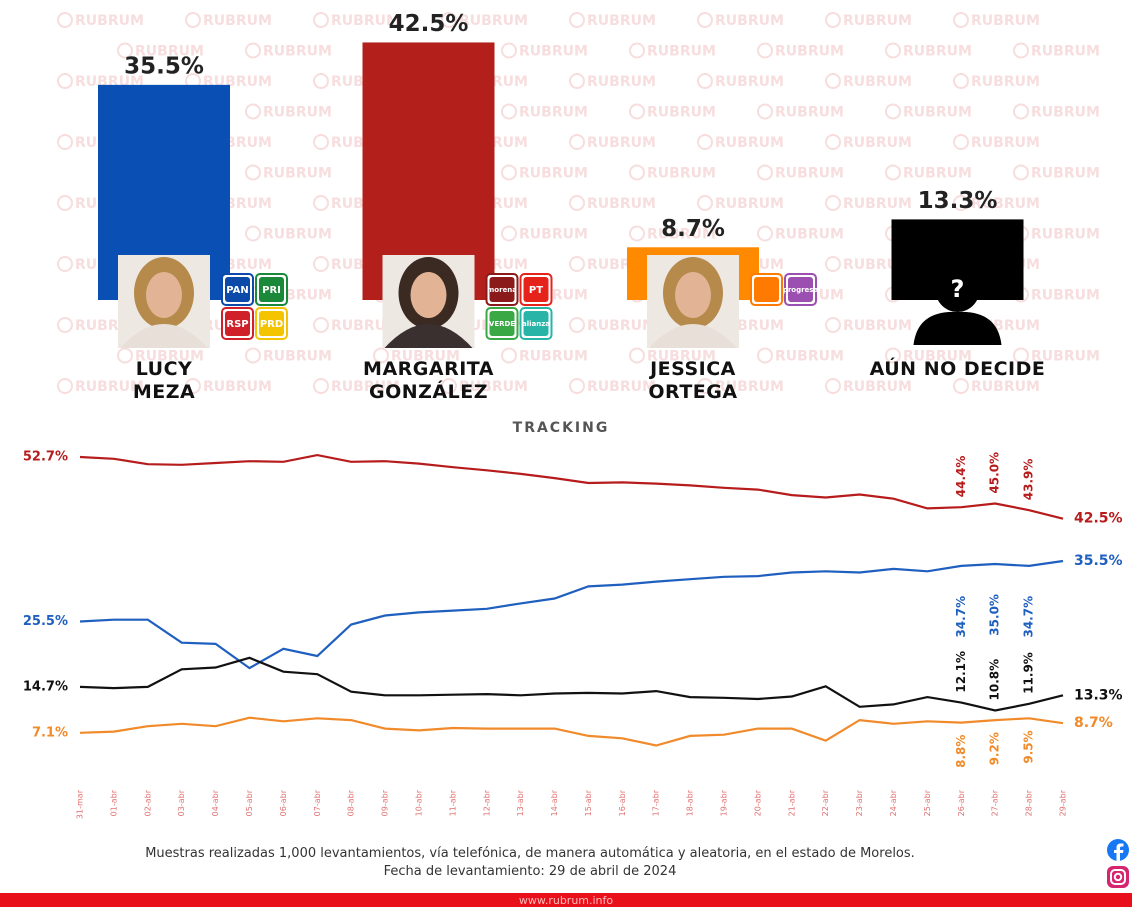  I want to click on x-tick-label: 31-mar, so click(80, 804).